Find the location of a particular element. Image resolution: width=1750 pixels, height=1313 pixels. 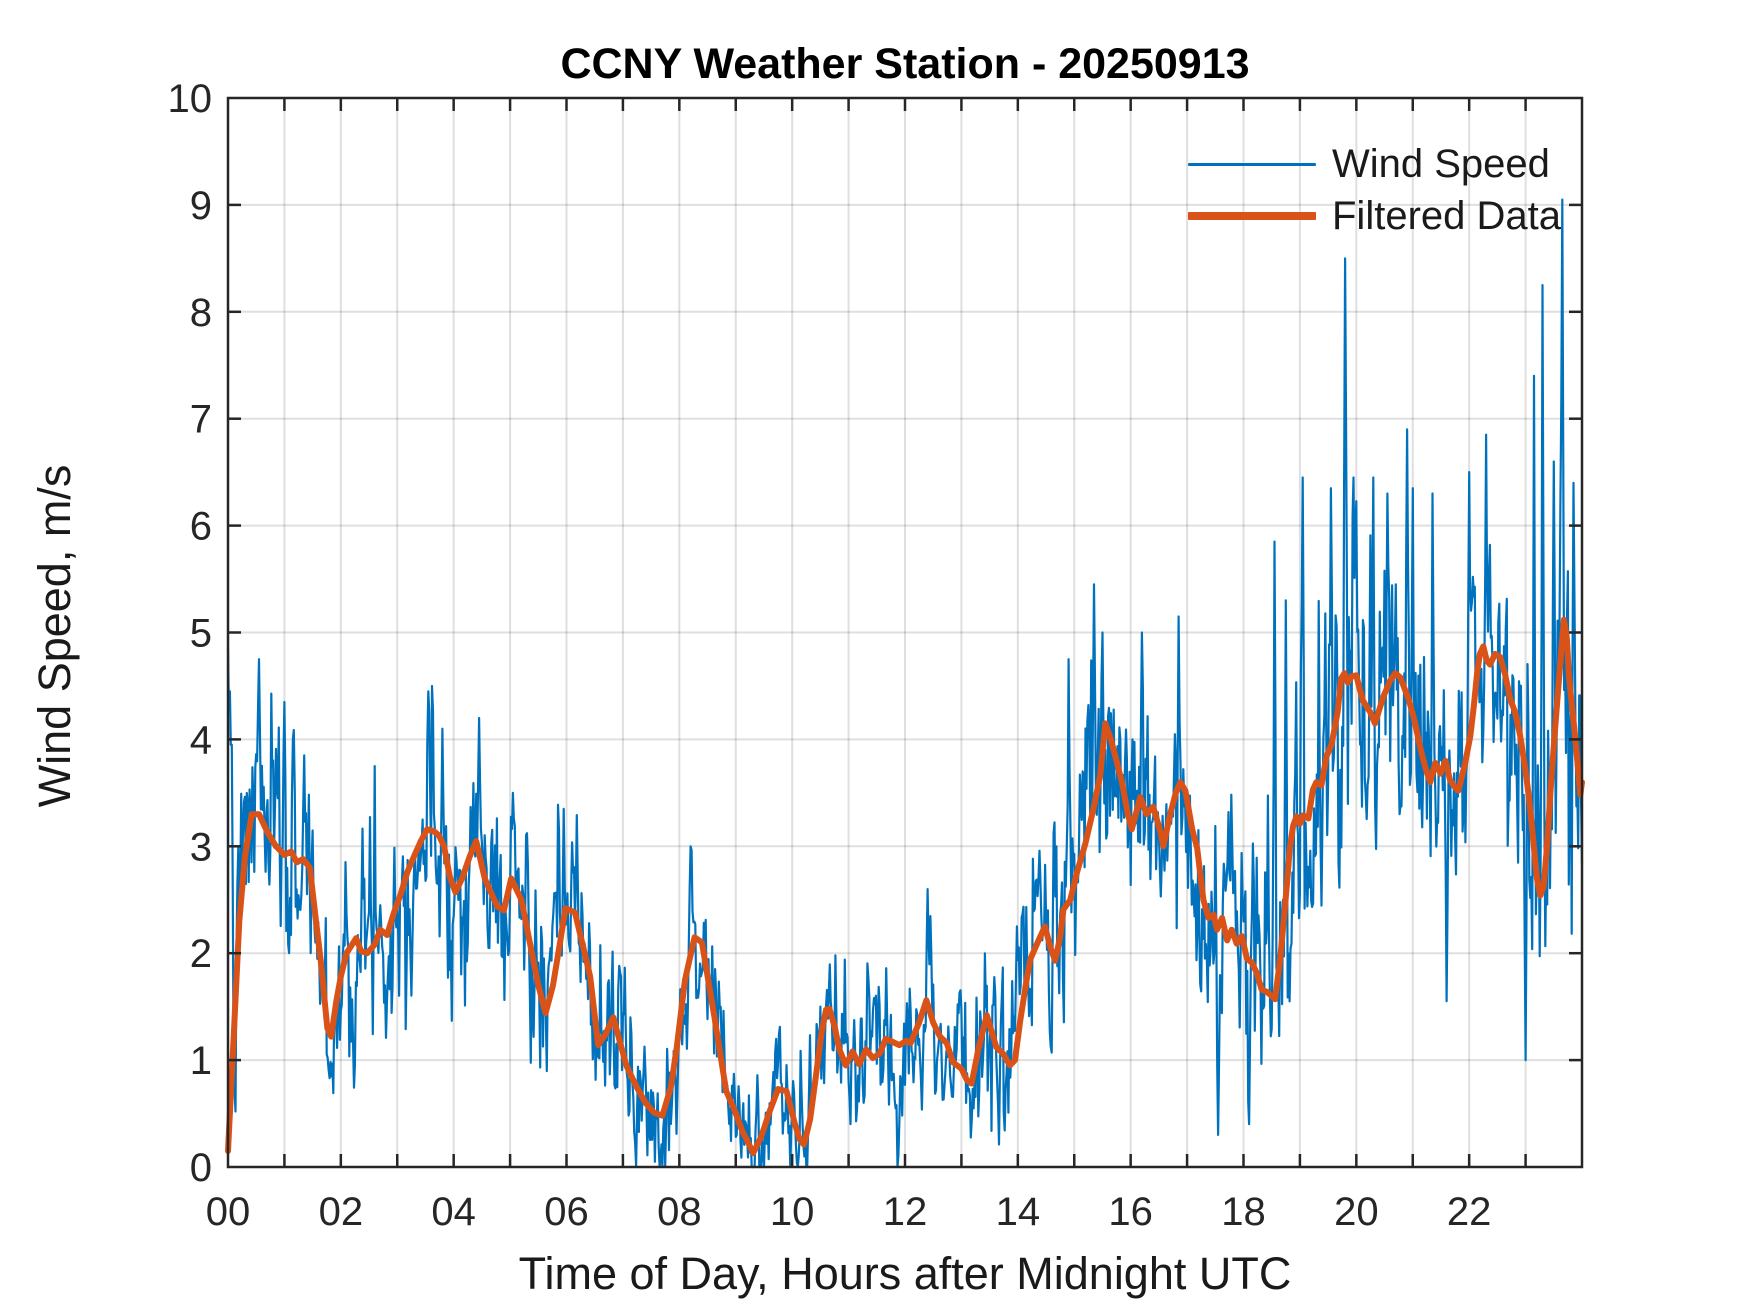

legend-row-wind-speed: Wind Speed is located at coordinates (1374, 164).